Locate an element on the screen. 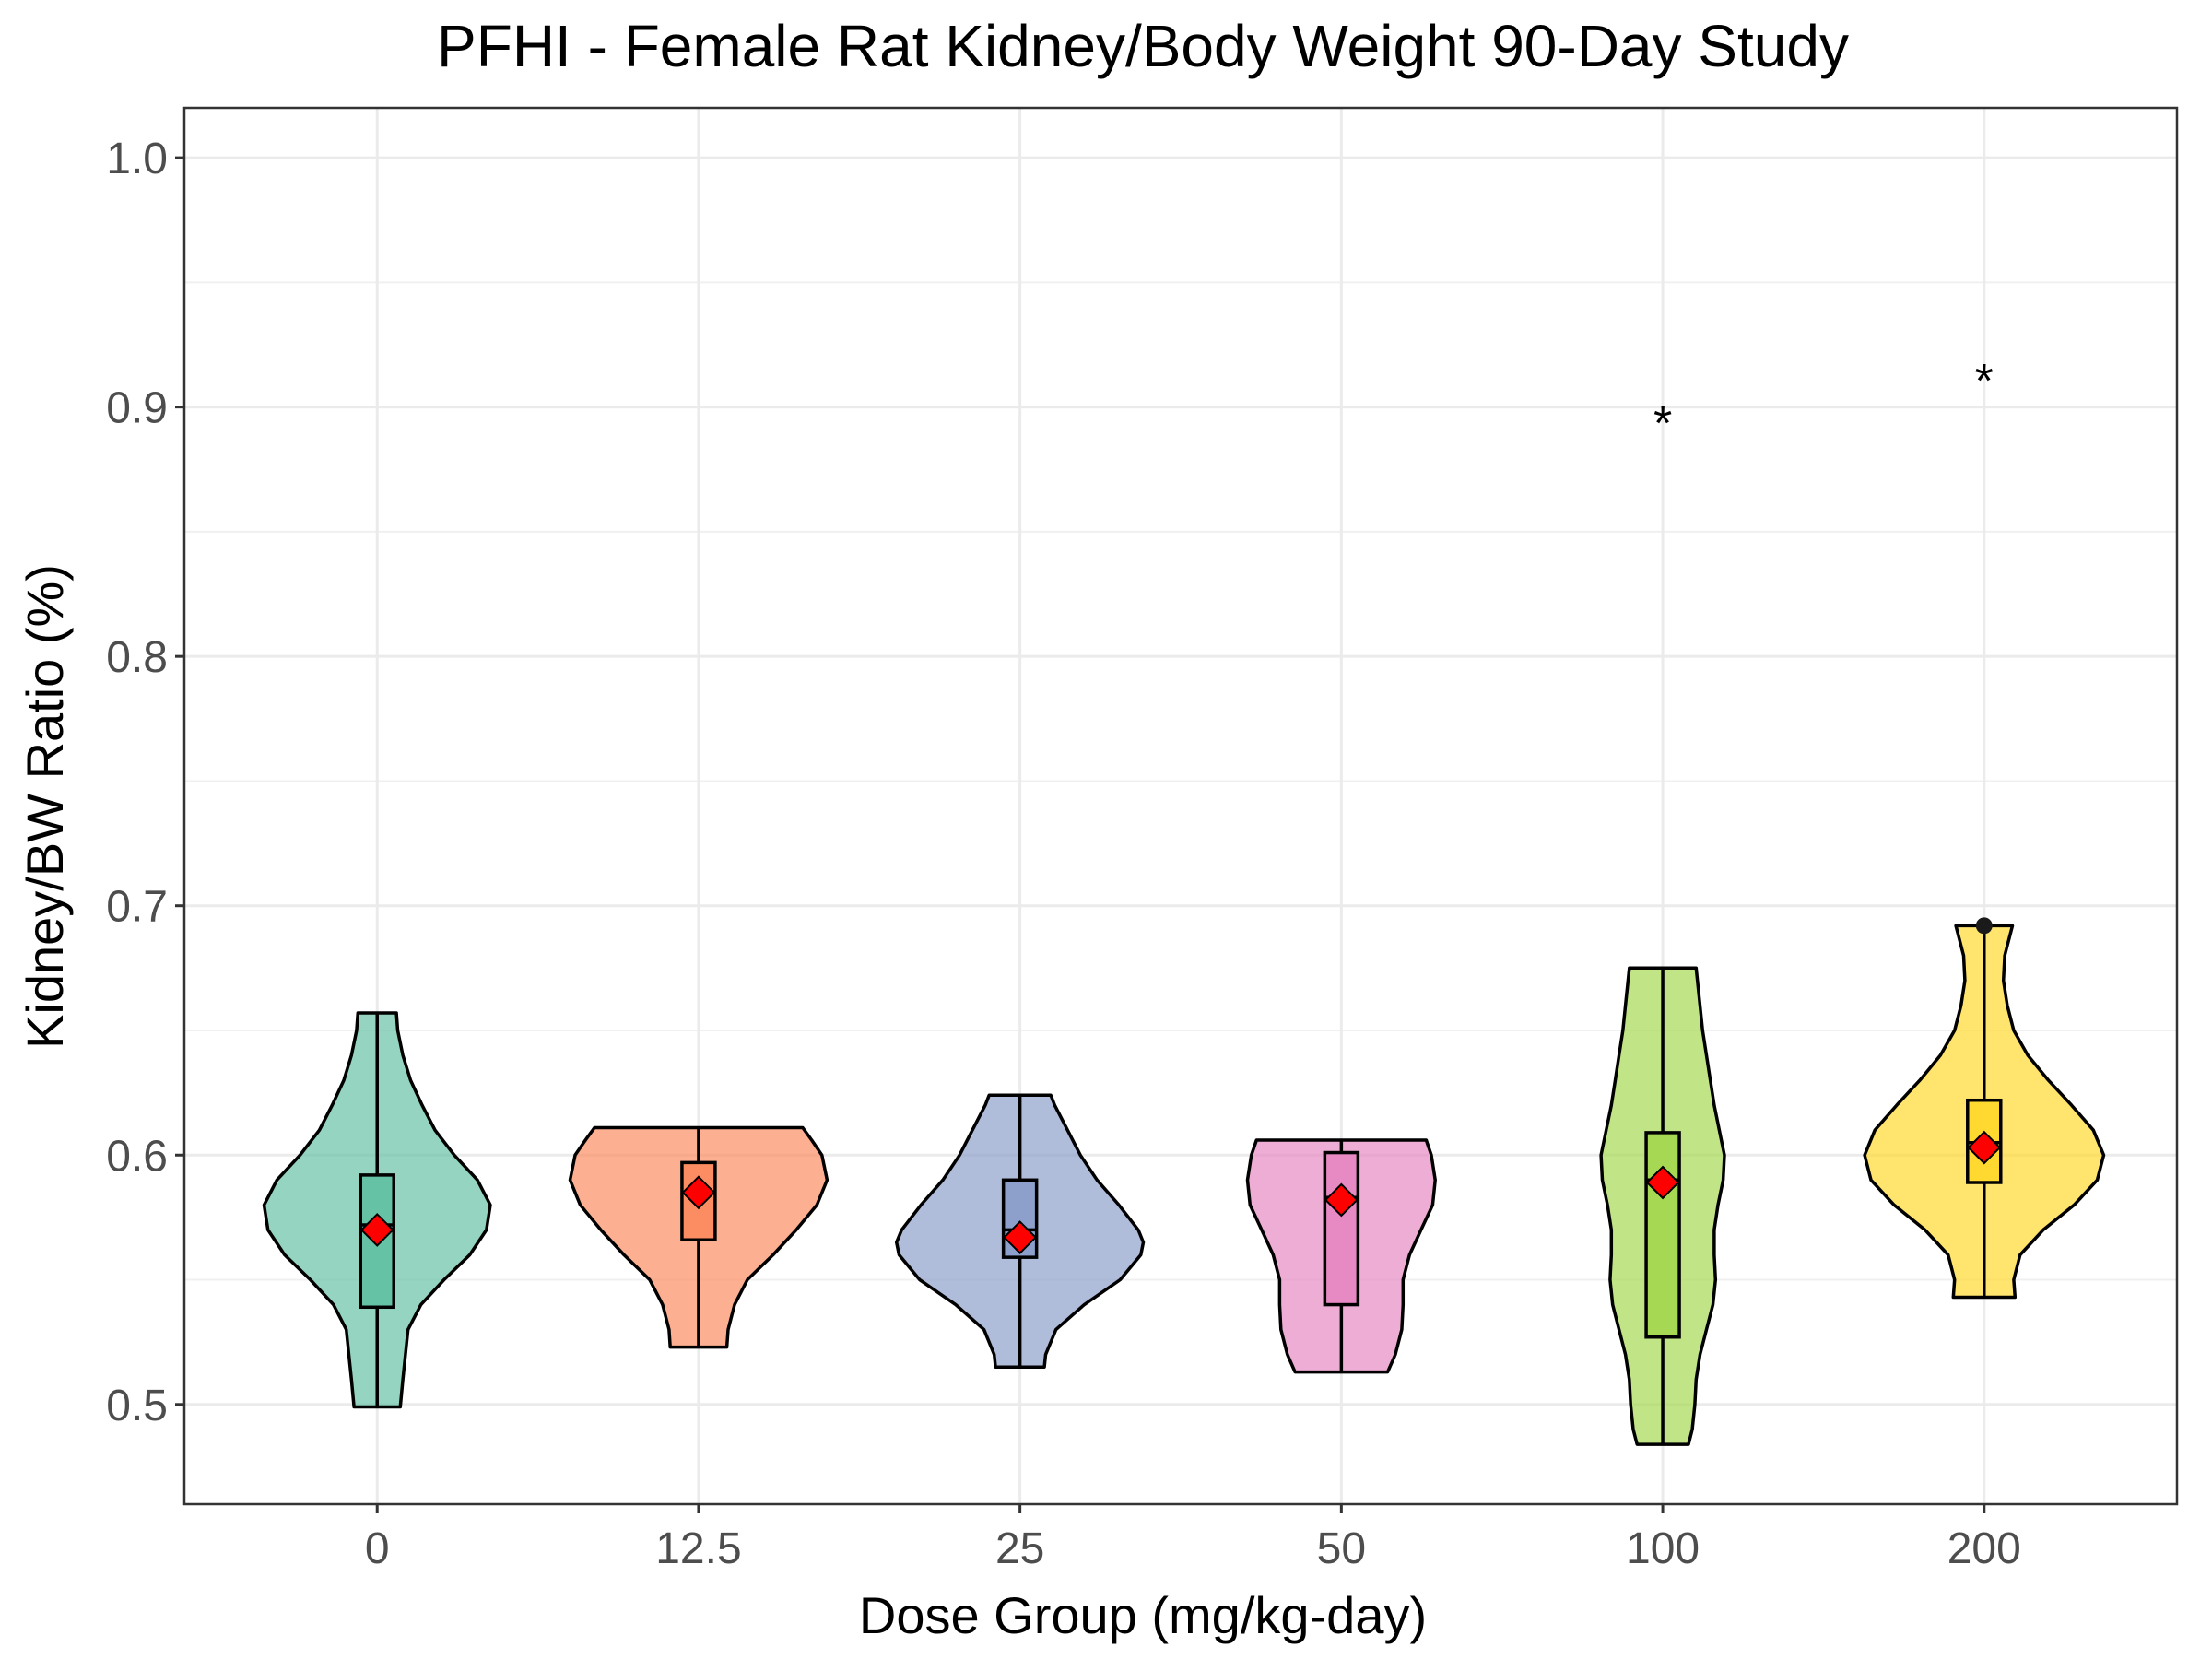  y-tick-label: 0.5 is located at coordinates (137, 1406).